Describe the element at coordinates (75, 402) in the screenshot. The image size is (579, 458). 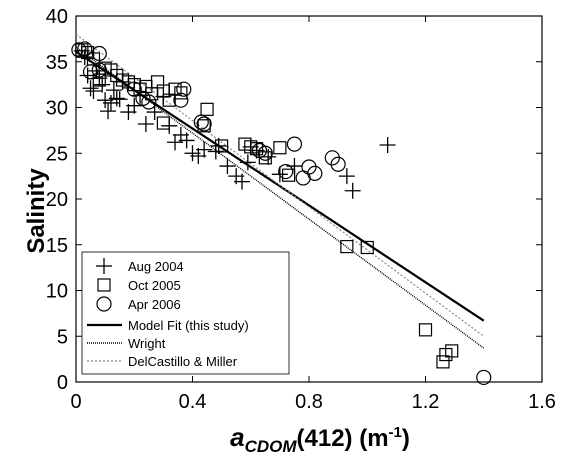
I see `x-tick-label: 0` at that location.